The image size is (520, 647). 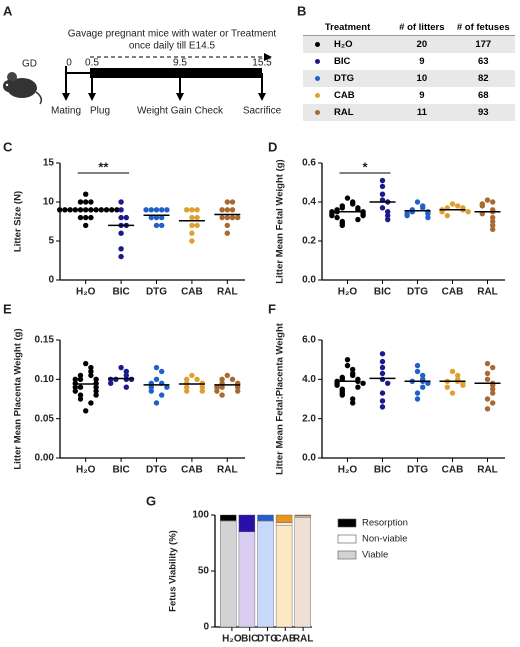 I want to click on y-tick-label: 100, so click(x=200, y=515).